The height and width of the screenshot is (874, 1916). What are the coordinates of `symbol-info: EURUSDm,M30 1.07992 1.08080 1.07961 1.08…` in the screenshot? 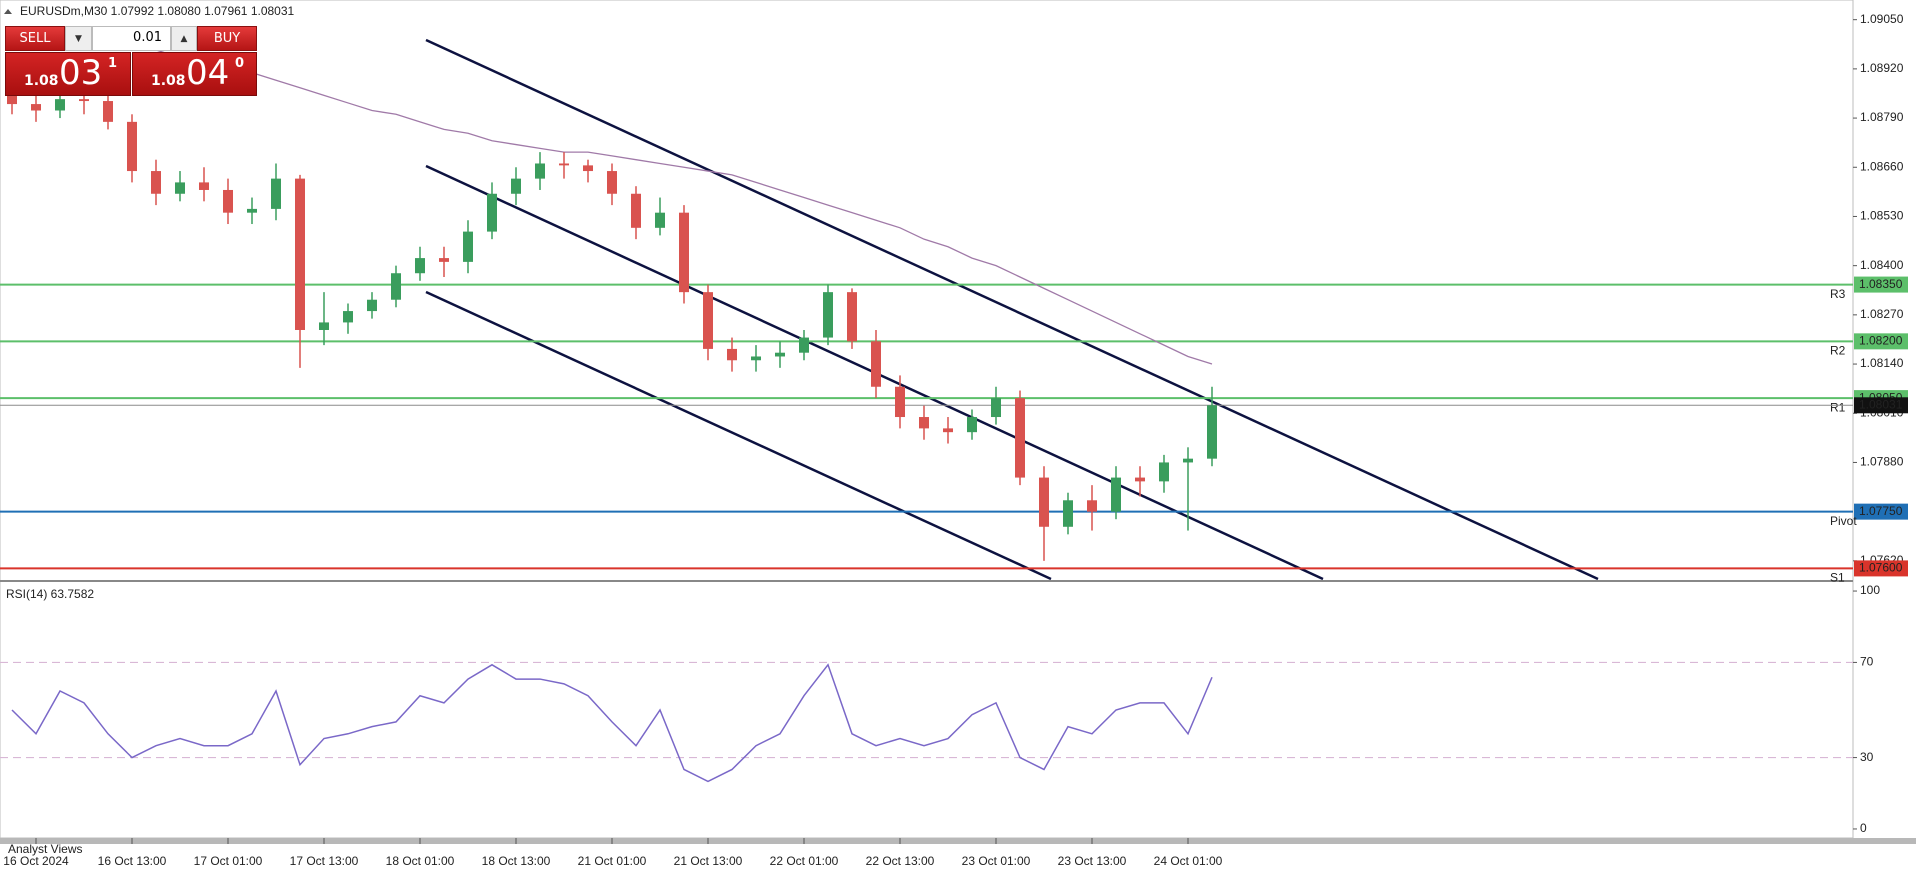 It's located at (157, 11).